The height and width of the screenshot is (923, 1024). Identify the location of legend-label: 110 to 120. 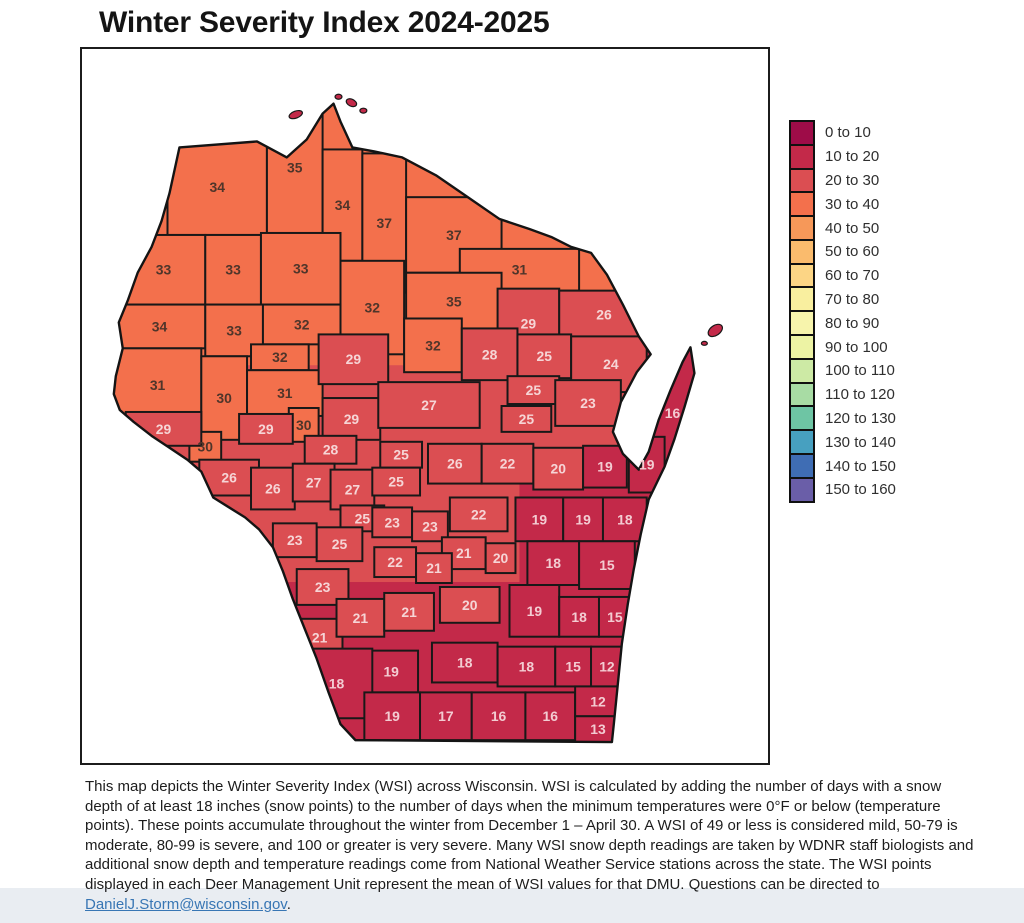
(860, 395).